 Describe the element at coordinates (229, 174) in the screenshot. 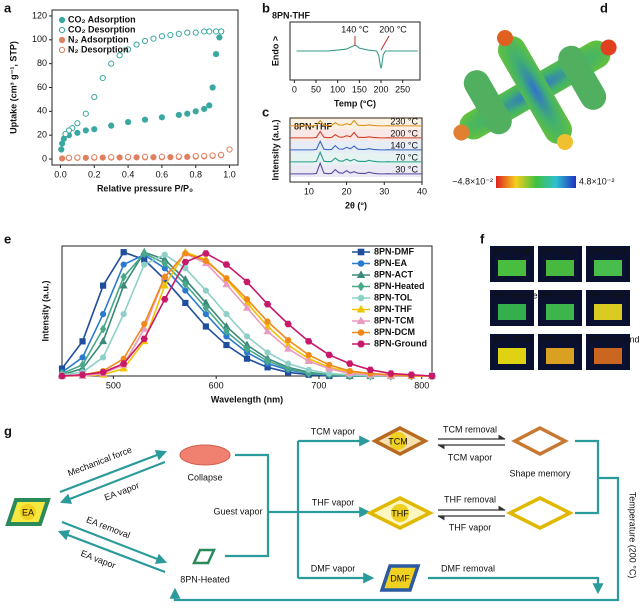

I see `x-tick-label: 1.0` at that location.